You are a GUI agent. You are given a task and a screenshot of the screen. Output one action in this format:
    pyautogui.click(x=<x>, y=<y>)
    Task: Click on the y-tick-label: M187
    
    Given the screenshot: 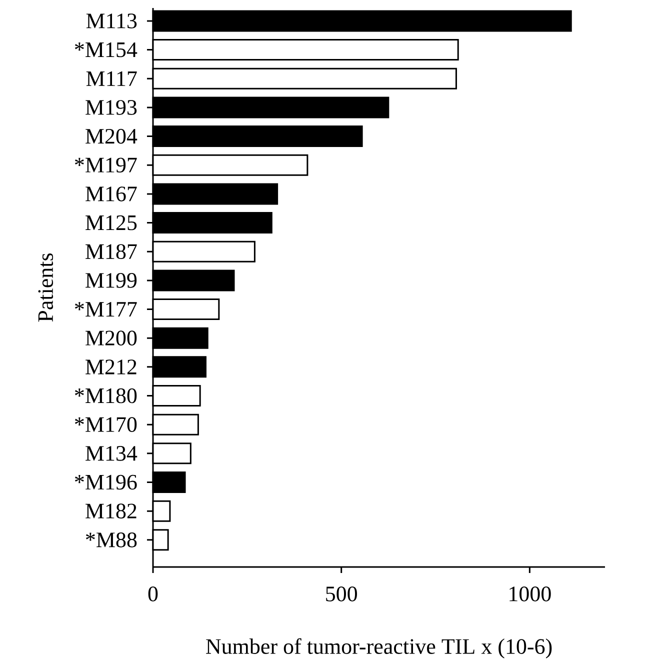 What is the action you would take?
    pyautogui.click(x=111, y=252)
    